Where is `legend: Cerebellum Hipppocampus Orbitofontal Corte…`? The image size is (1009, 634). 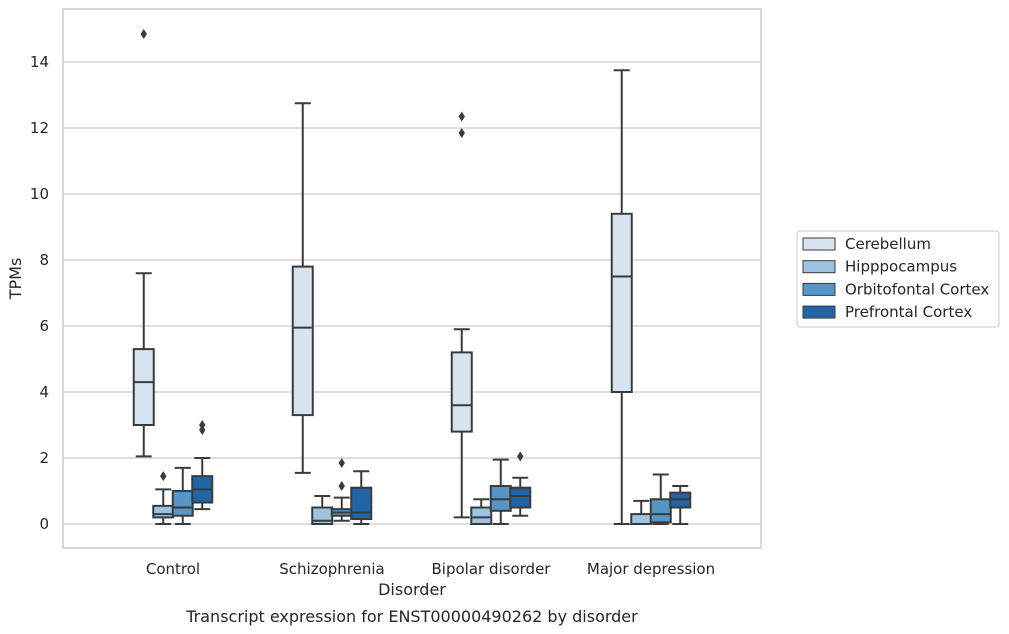
legend: Cerebellum Hipppocampus Orbitofontal Corte… is located at coordinates (898, 279).